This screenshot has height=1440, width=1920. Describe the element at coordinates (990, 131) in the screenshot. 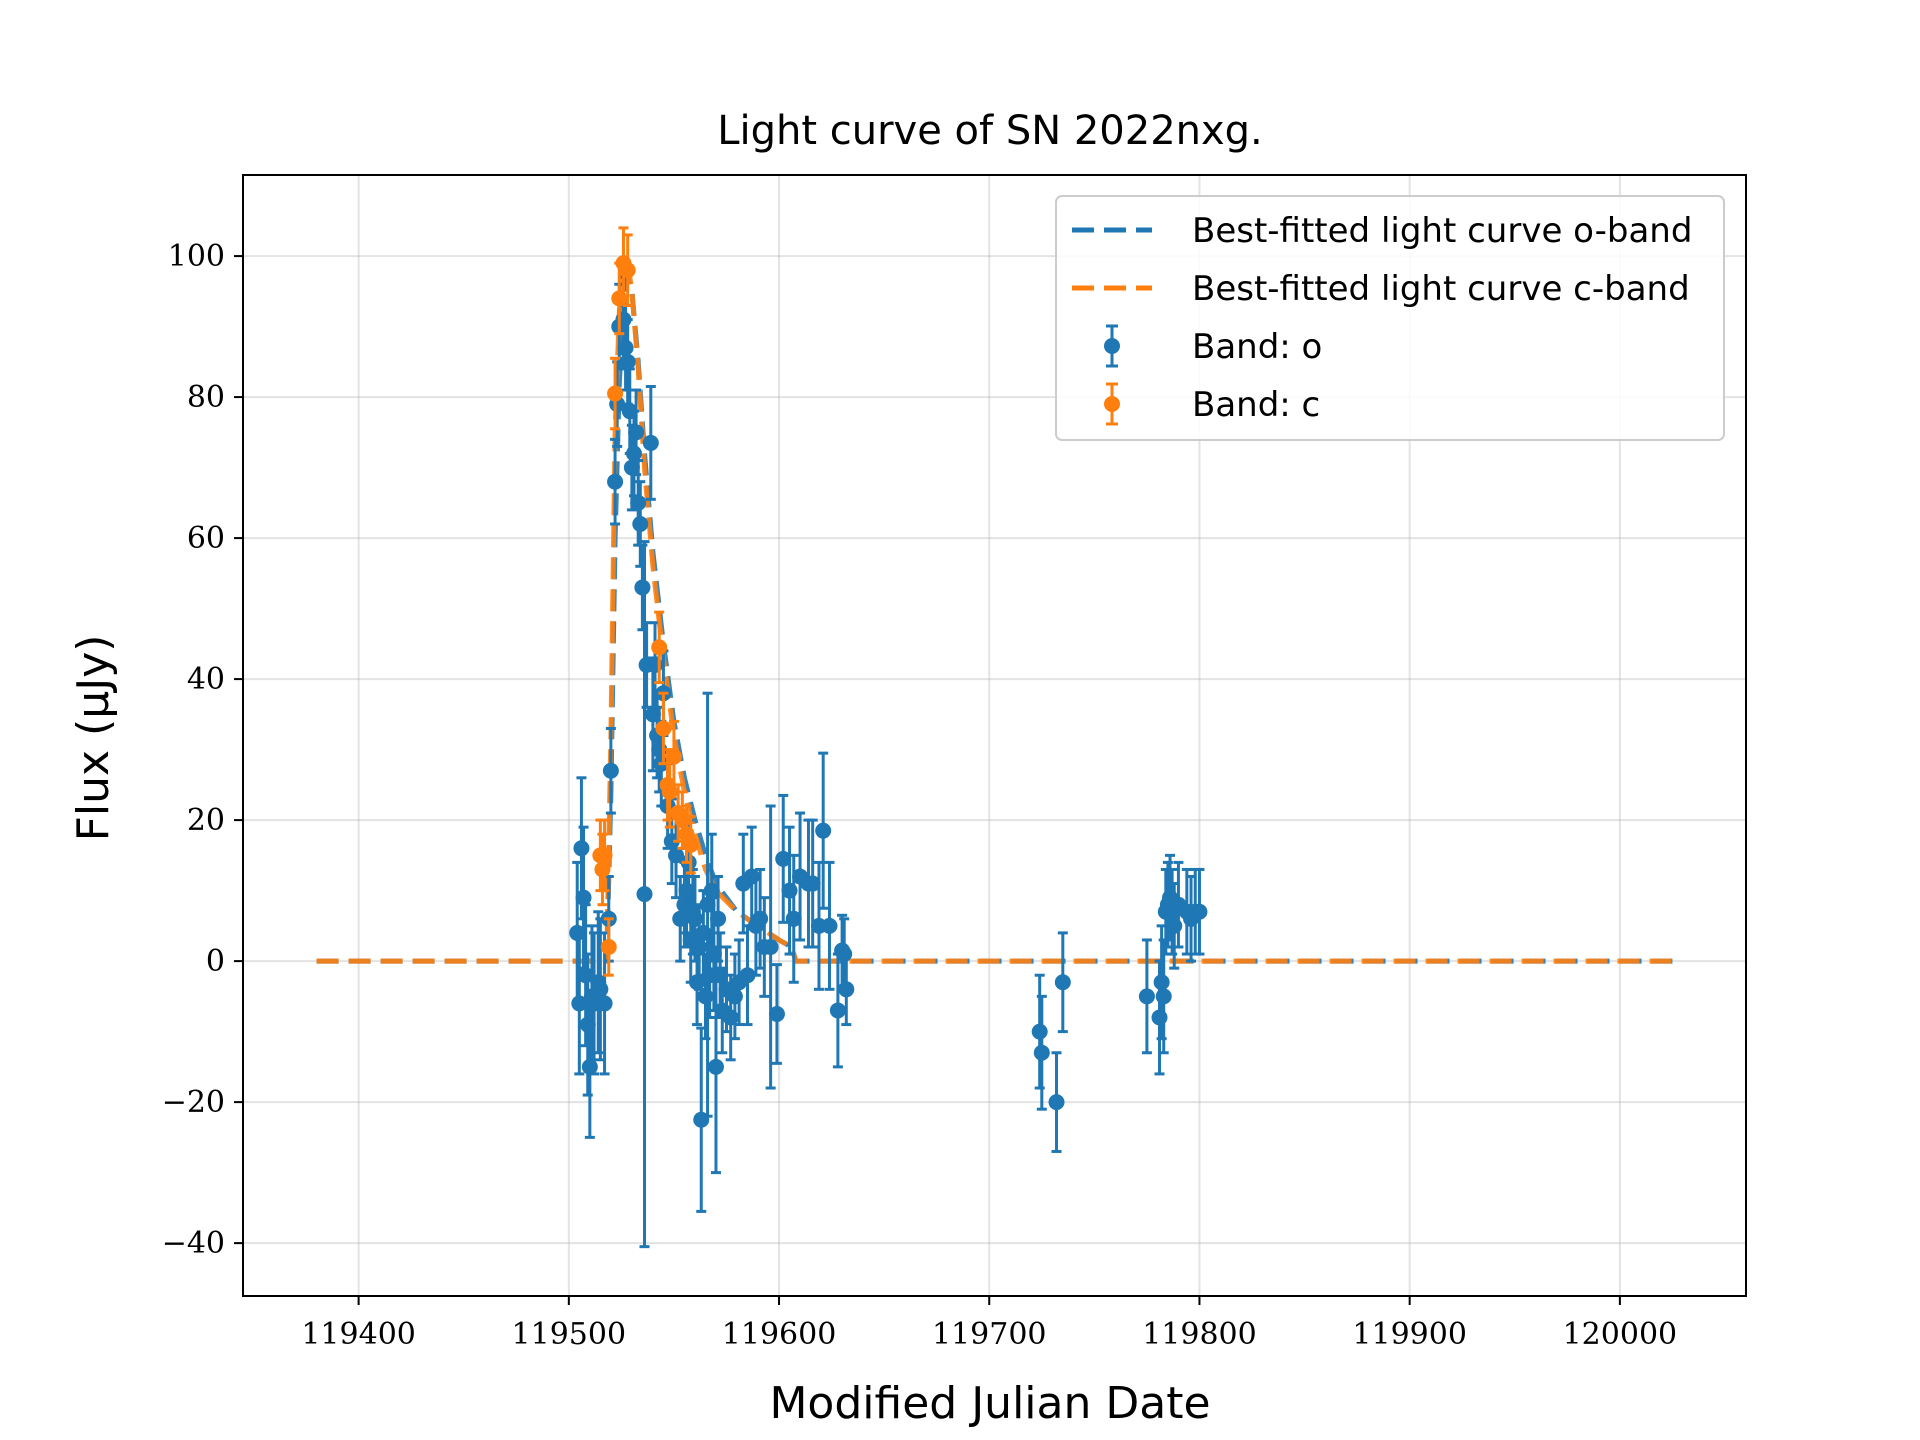

I see `chart-title: Light curve of SN 2022nxg.` at that location.